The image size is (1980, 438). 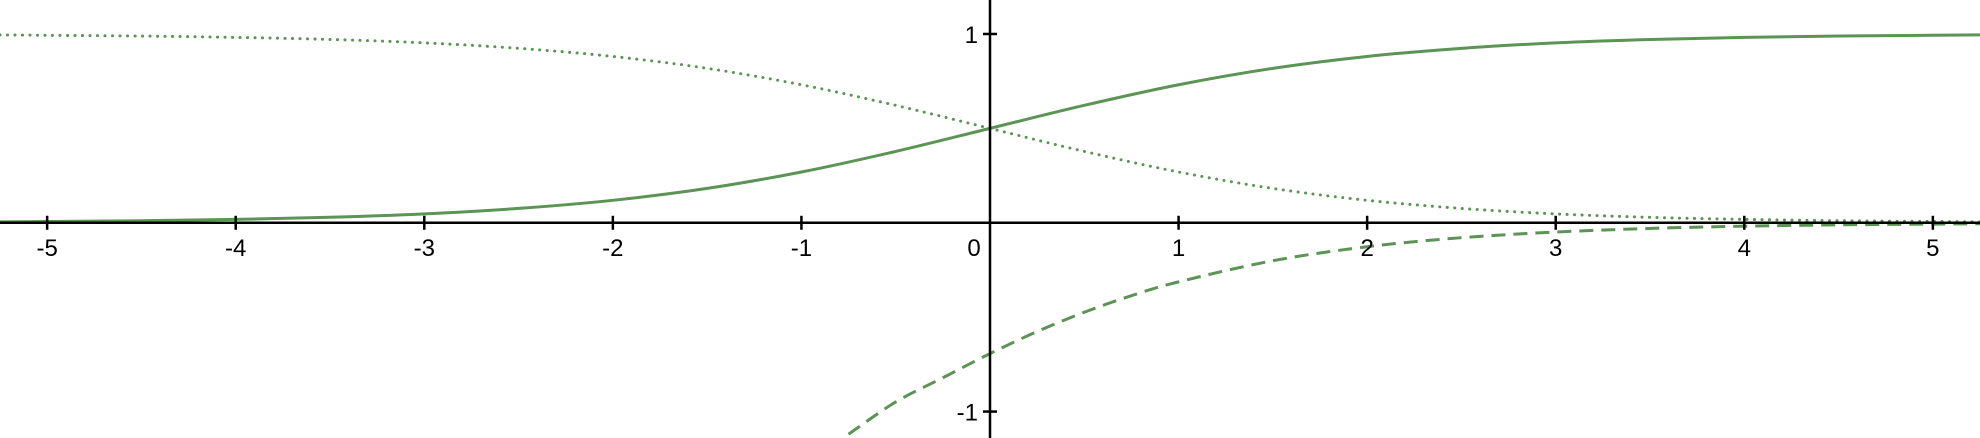 I want to click on x-tick-label-3: 3, so click(x=1555, y=248).